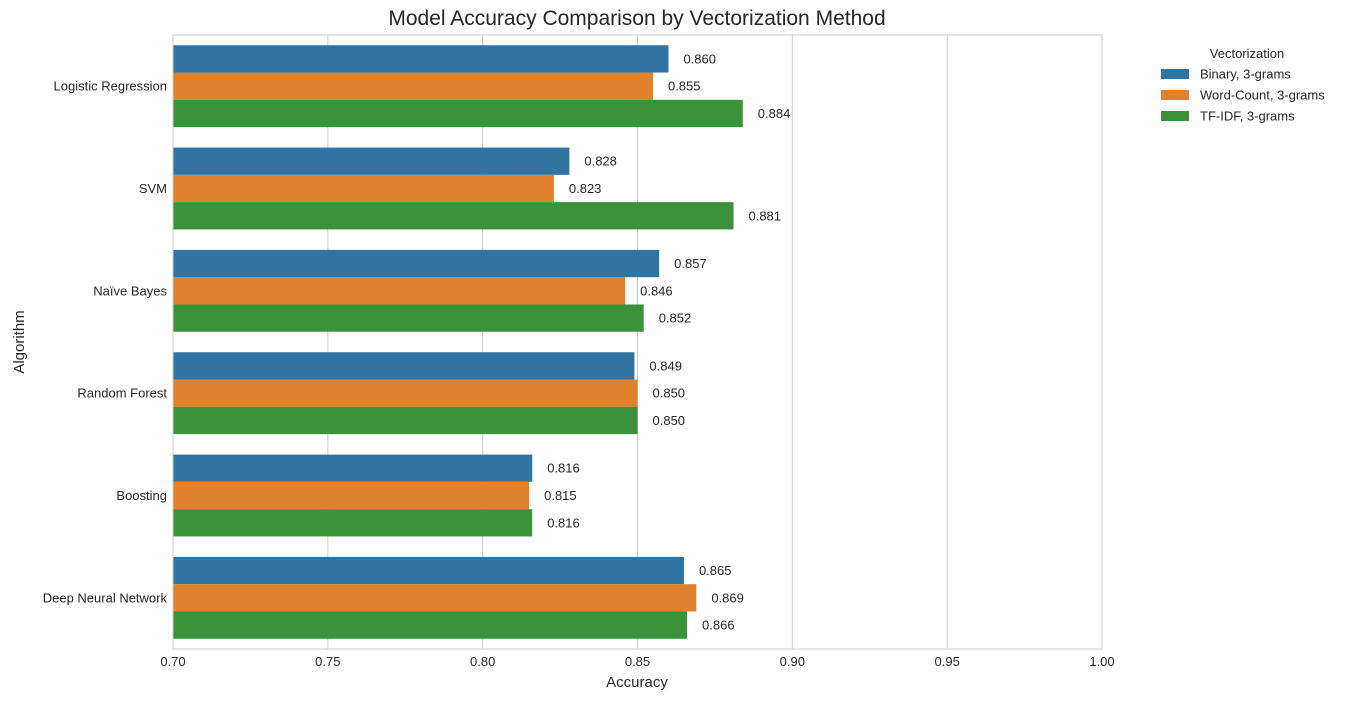  Describe the element at coordinates (792, 661) in the screenshot. I see `x-tick-label: 0.90` at that location.